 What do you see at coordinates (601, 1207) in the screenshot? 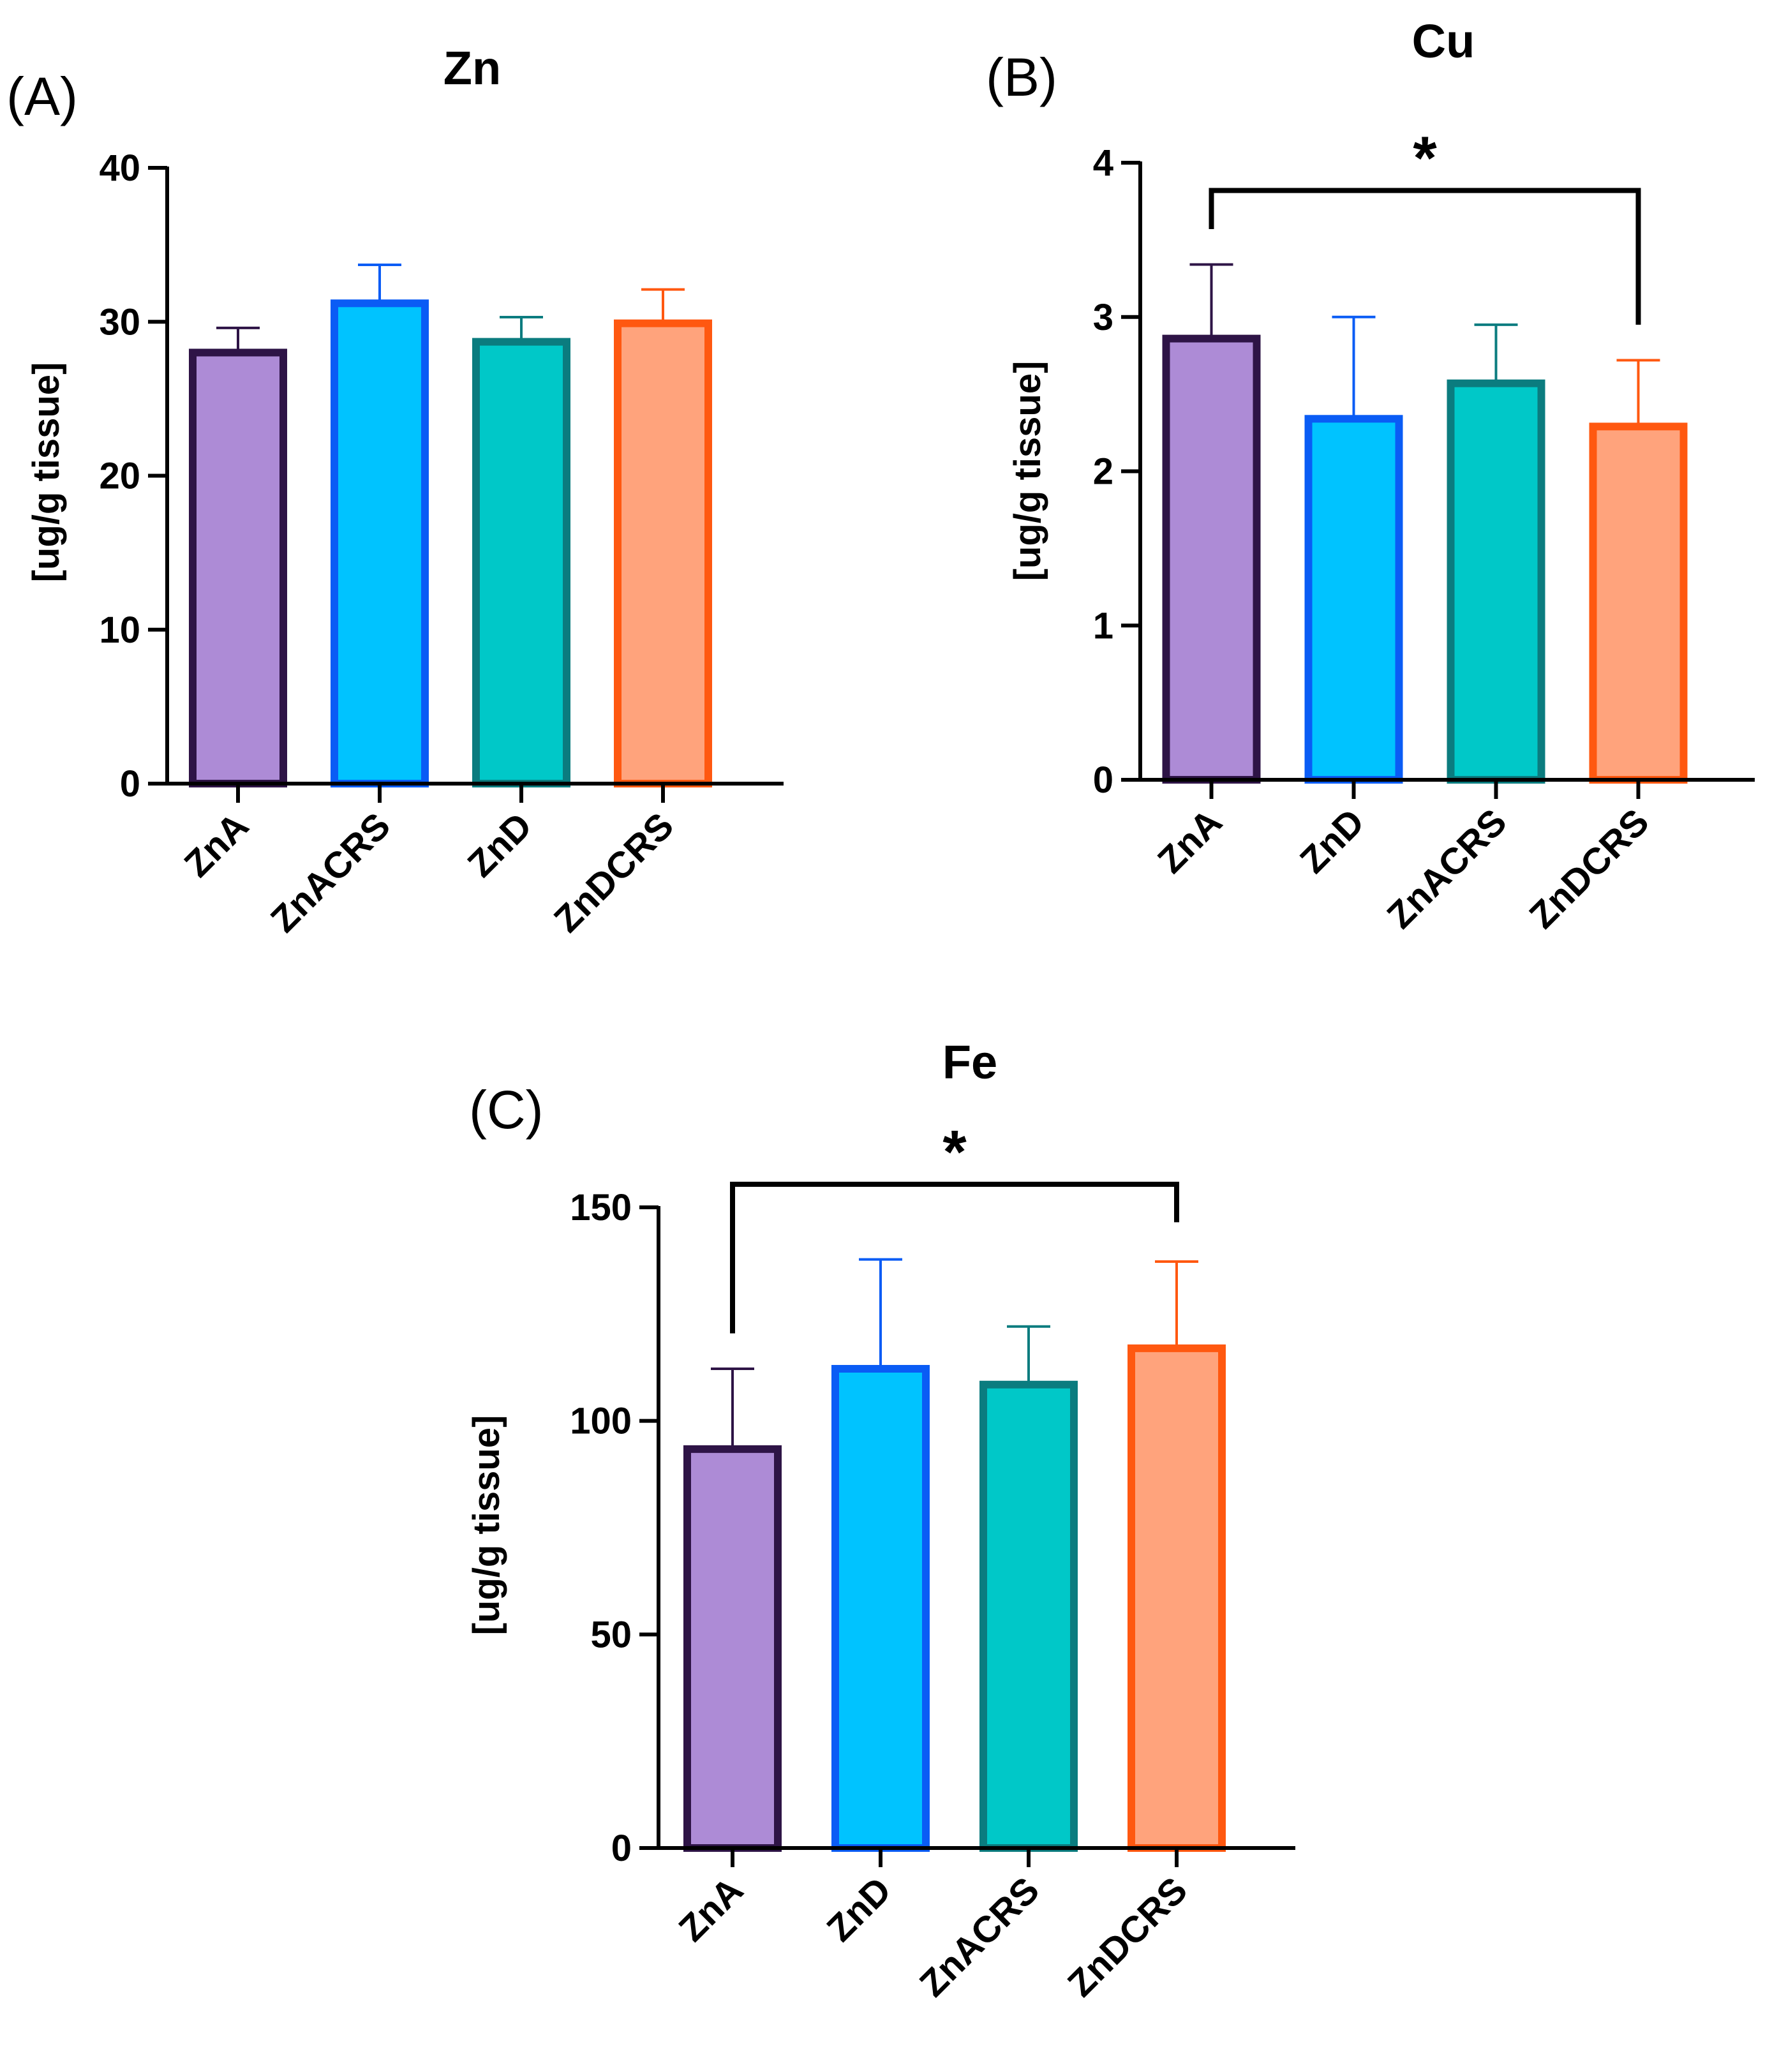
I see `y-tick-label: 150` at bounding box center [601, 1207].